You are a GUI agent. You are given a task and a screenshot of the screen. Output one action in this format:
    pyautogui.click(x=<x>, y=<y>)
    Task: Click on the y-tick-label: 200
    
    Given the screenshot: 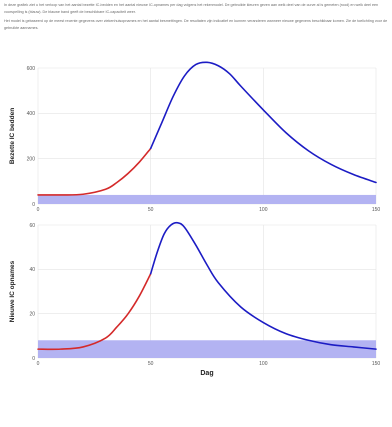 What is the action you would take?
    pyautogui.click(x=31, y=159)
    